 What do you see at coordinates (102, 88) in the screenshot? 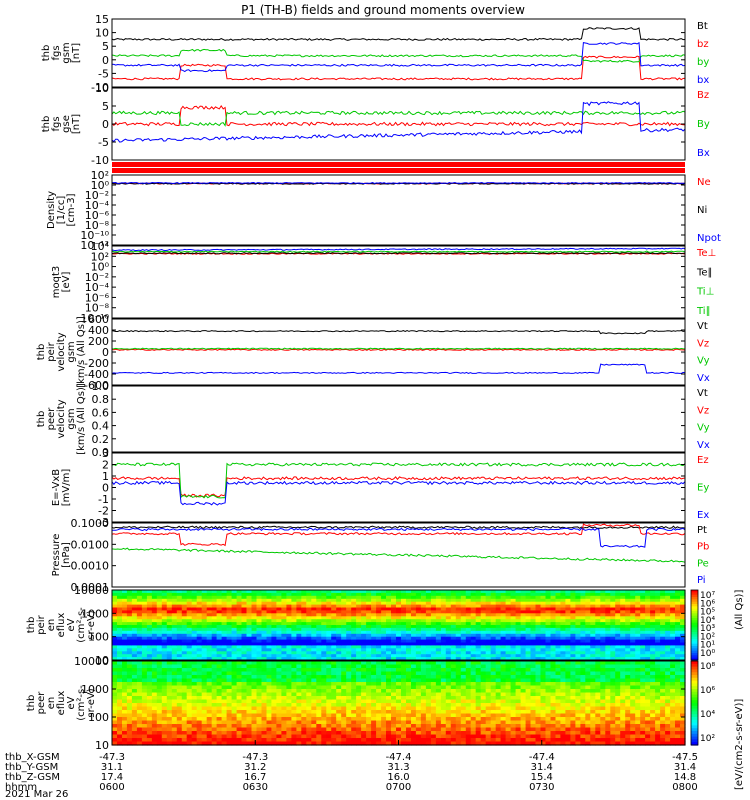
I see `y-tick-label: 10` at bounding box center [102, 88].